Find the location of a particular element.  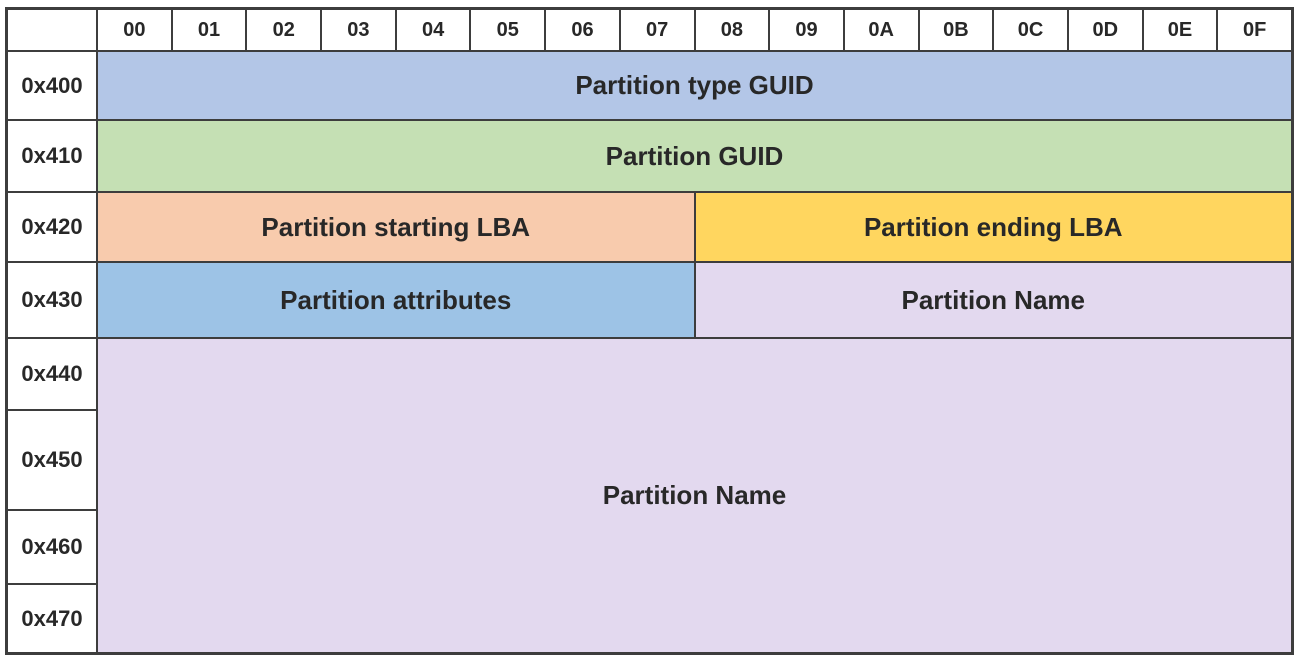

col-header-0f: 0F is located at coordinates (1254, 30).